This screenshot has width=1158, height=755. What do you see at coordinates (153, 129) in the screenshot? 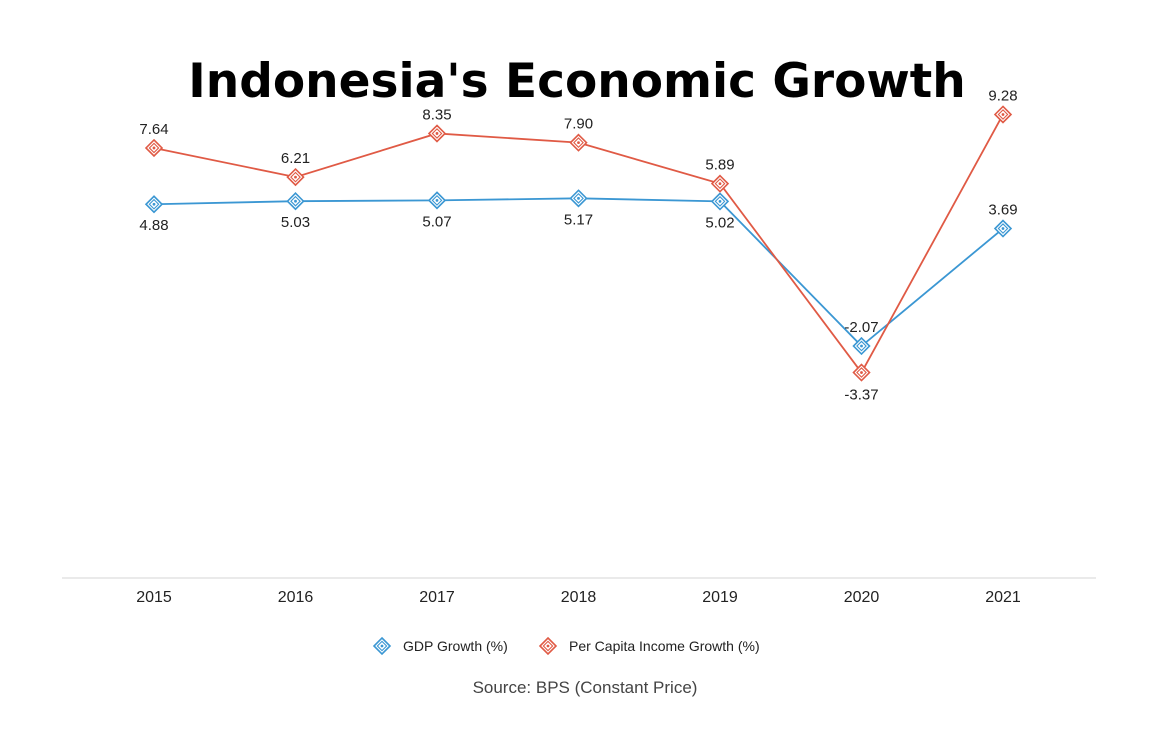
I see `data-label-income-2015: 7.64` at bounding box center [153, 129].